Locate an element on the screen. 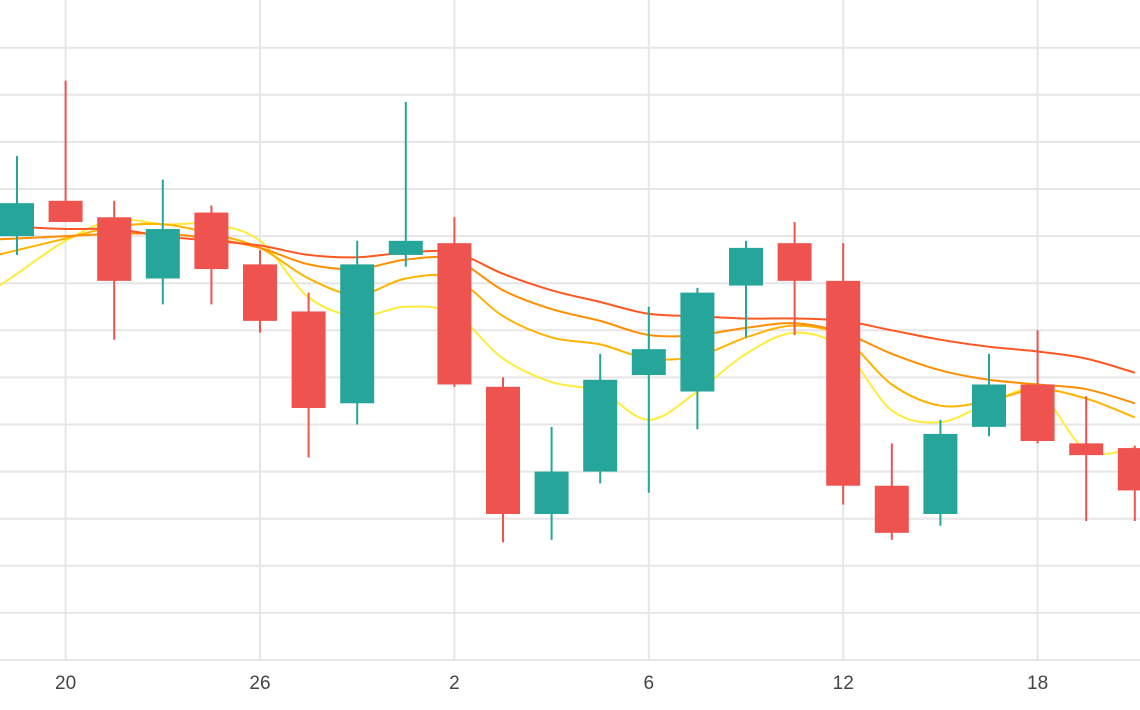  x-axis: 20 26 2 6 12 18 is located at coordinates (551, 683).